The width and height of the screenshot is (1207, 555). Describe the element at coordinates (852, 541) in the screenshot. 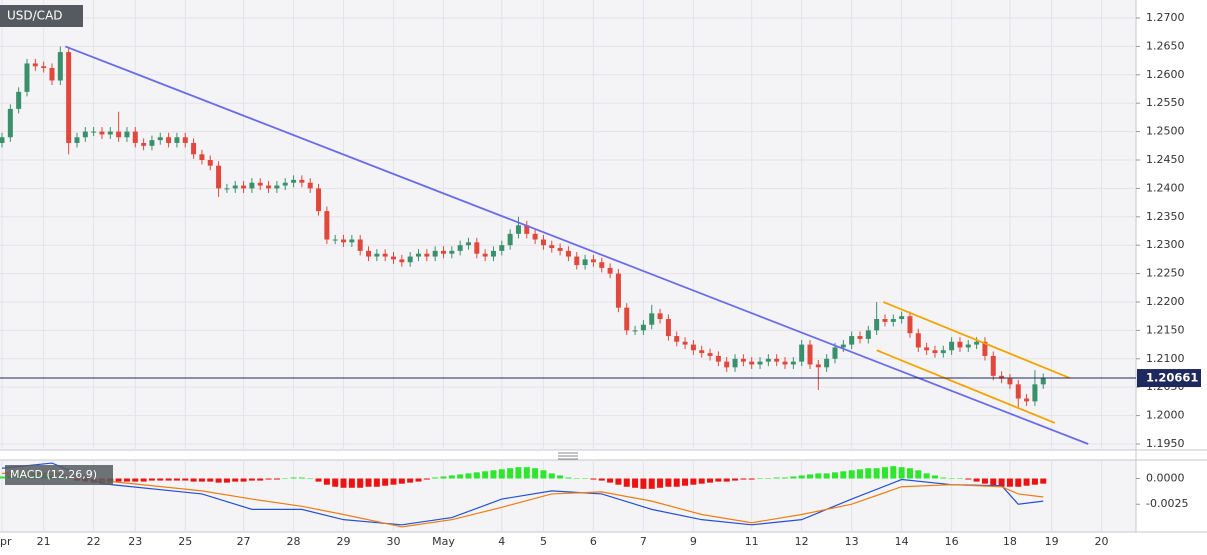

I see `x-tick-label: 13` at that location.